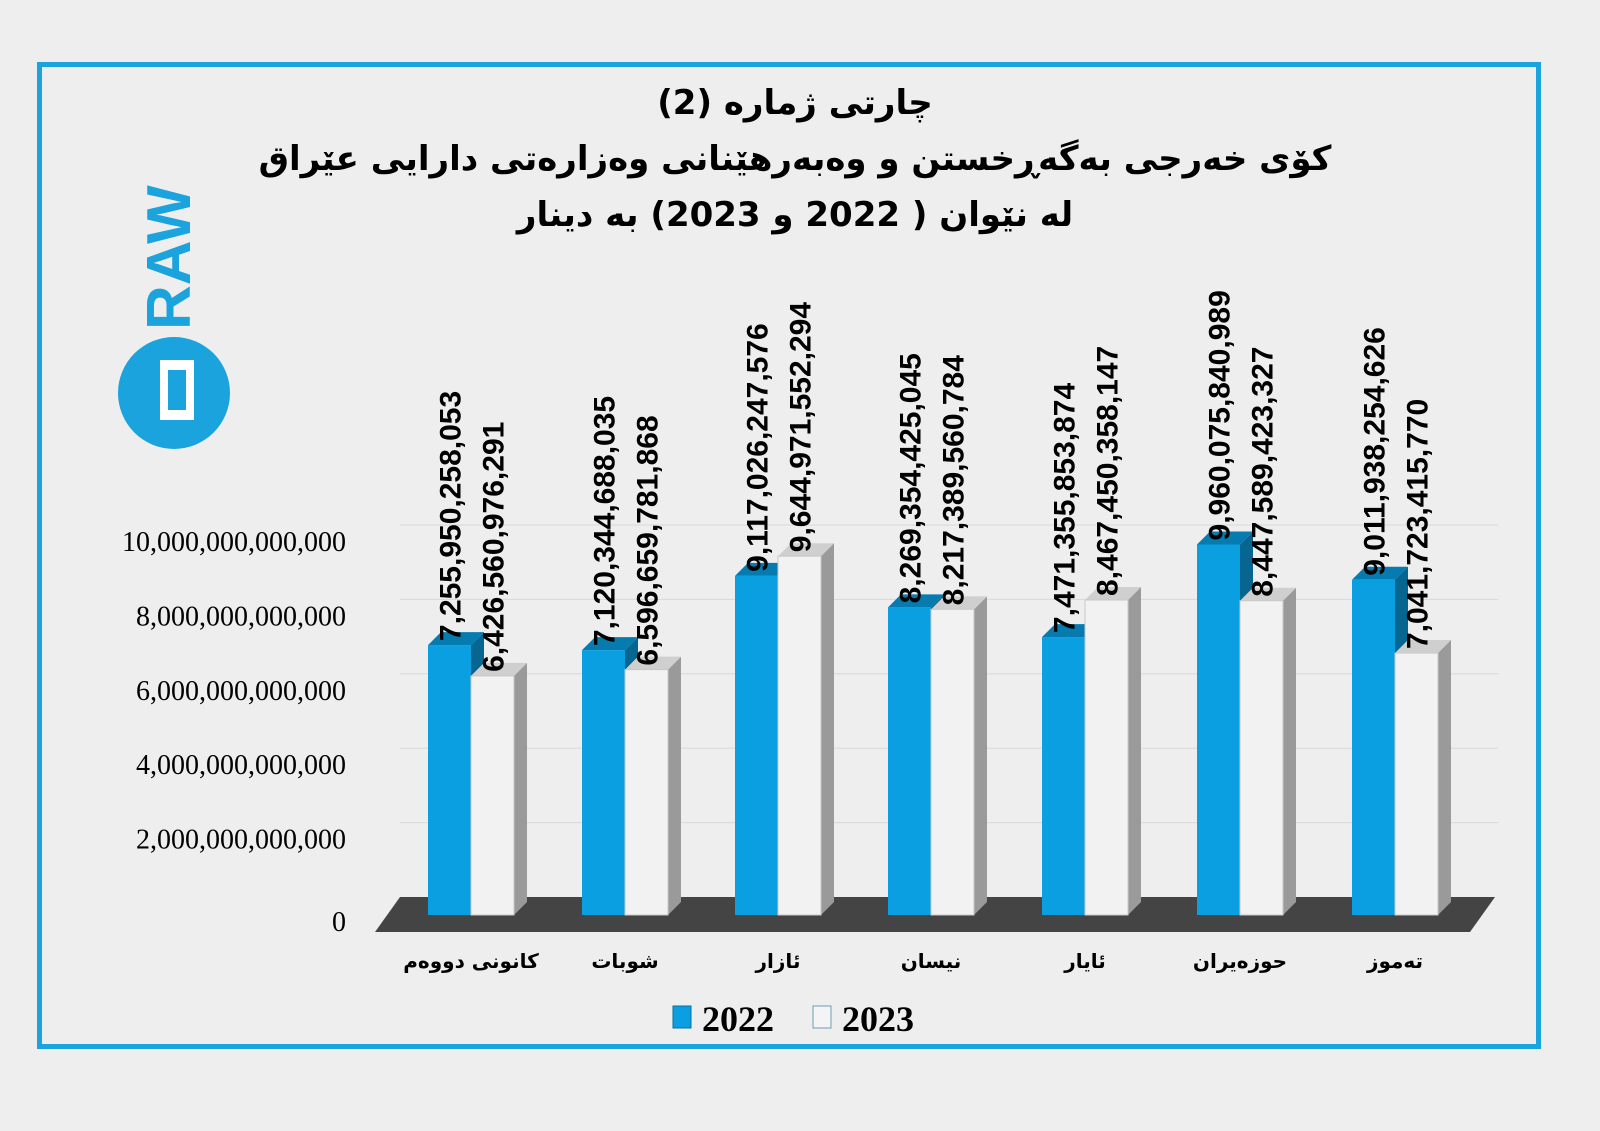 This screenshot has width=1600, height=1131. I want to click on legend-label-2023: 2023, so click(878, 1019).